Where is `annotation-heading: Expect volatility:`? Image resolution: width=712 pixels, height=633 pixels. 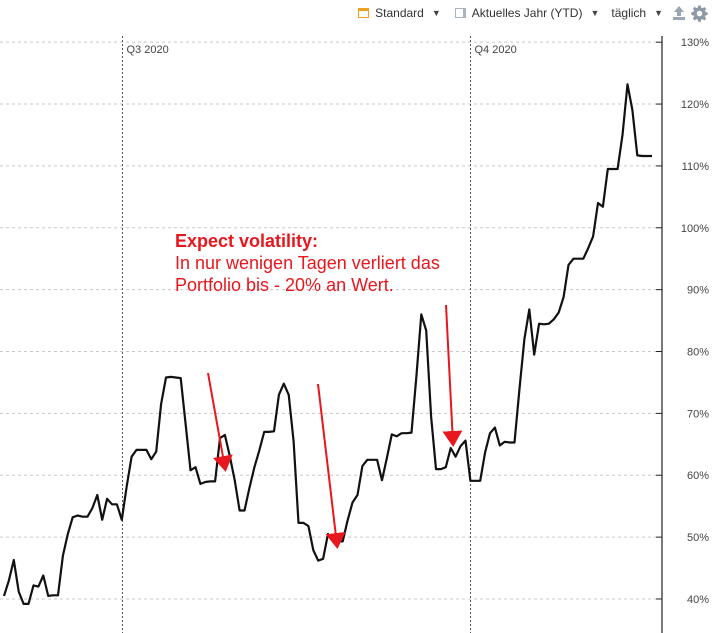
annotation-heading: Expect volatility: is located at coordinates (247, 241).